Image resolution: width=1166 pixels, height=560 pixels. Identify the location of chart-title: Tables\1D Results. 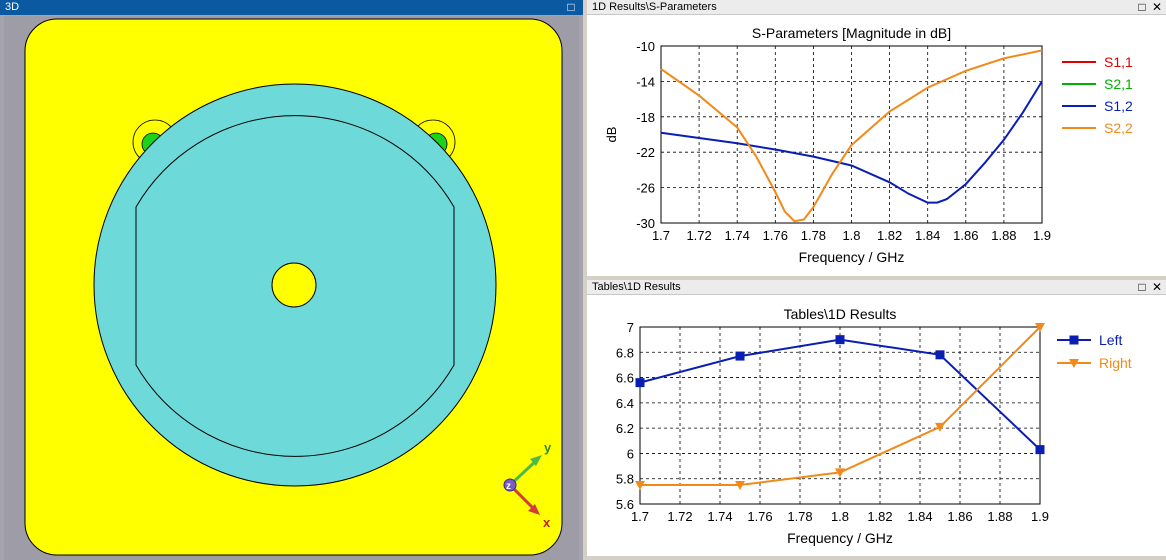
(840, 314).